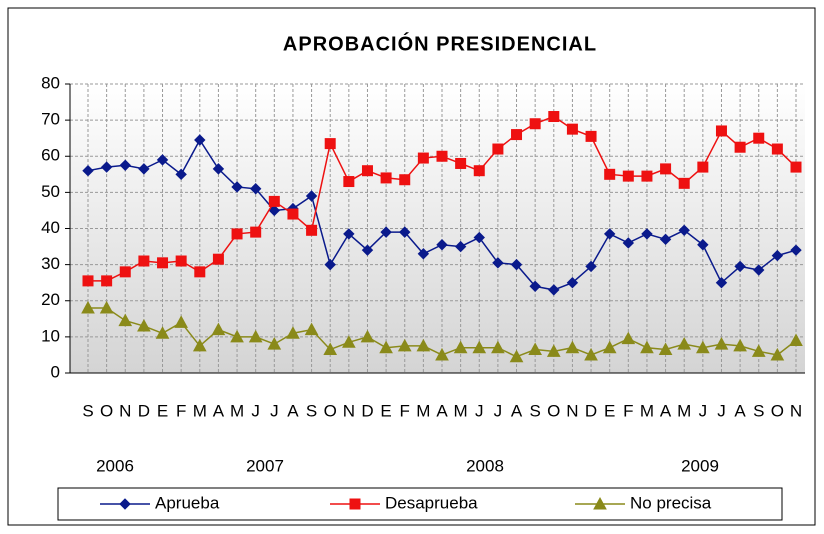  Describe the element at coordinates (431, 502) in the screenshot. I see `legend-label: Desaprueba` at that location.